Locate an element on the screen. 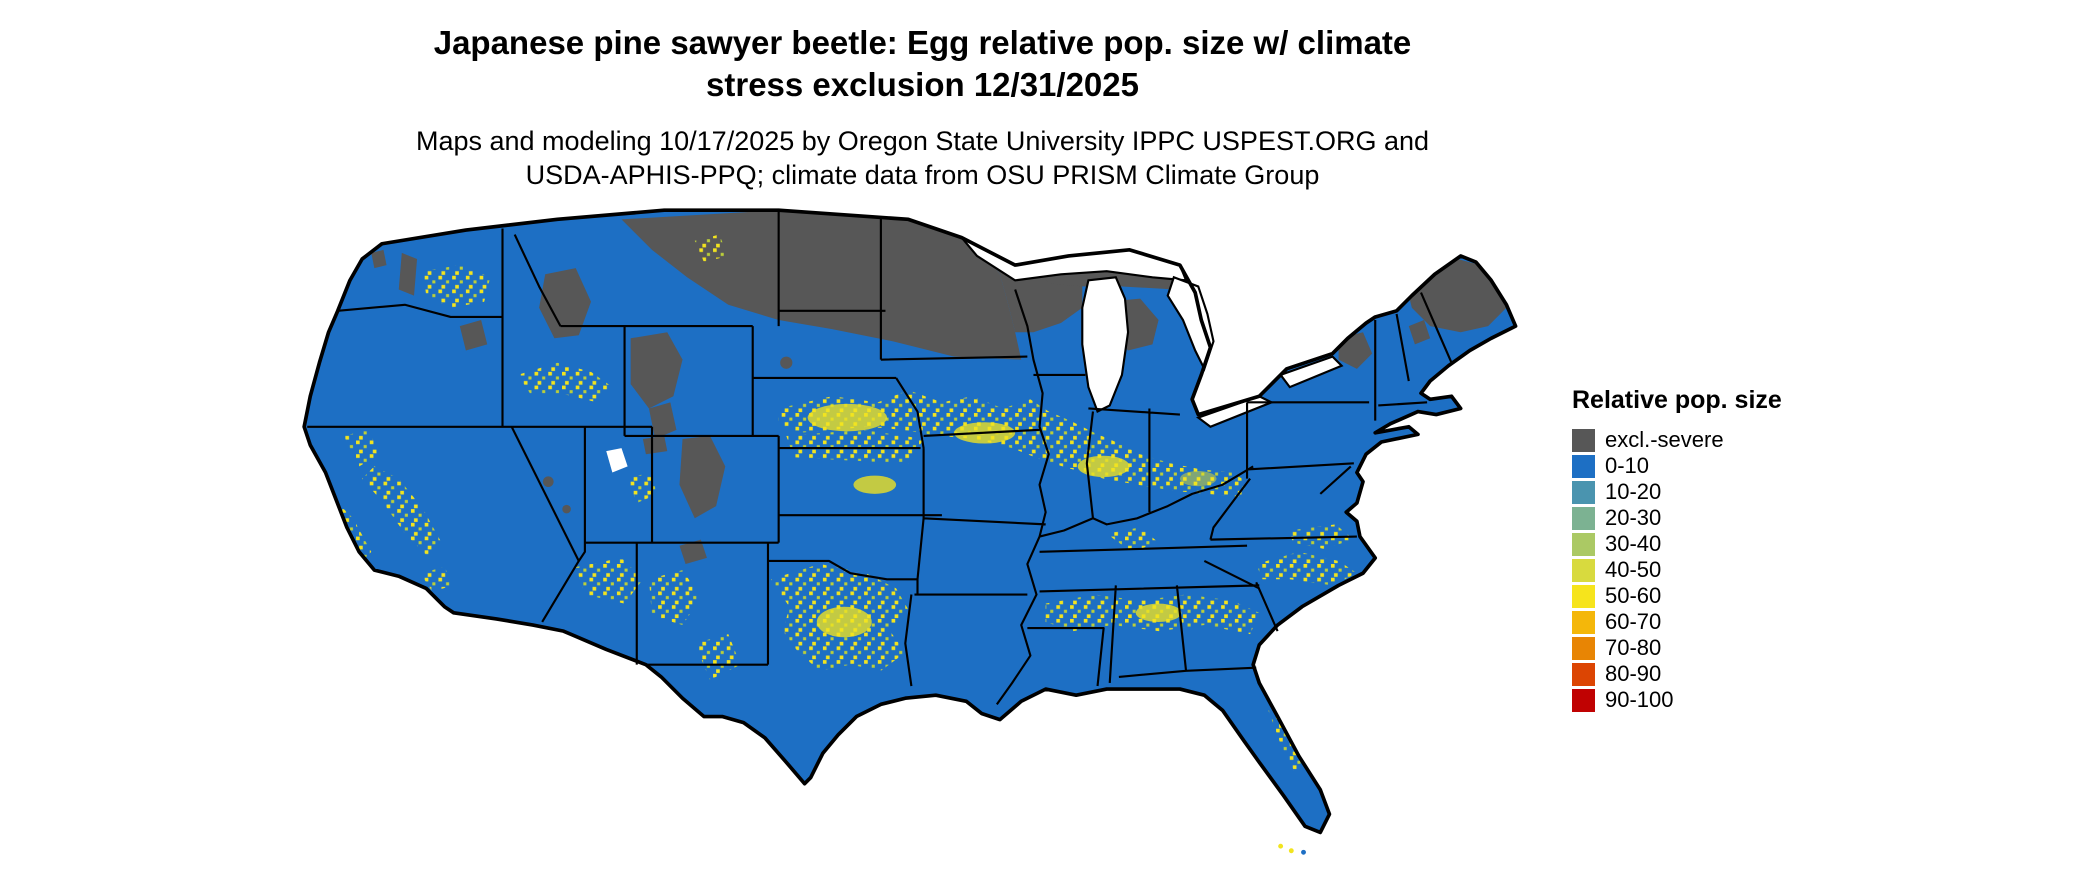 This screenshot has height=892, width=2100. legend-item: 60-70 is located at coordinates (1677, 622).